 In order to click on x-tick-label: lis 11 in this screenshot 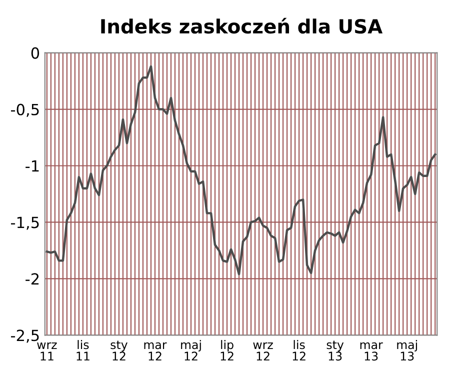, I will do `click(83, 350)`.